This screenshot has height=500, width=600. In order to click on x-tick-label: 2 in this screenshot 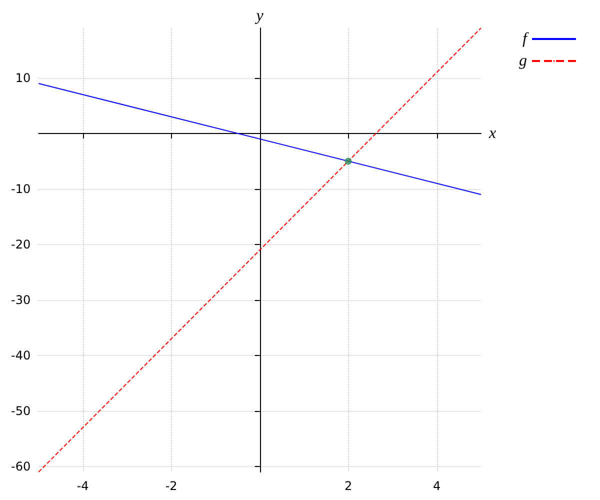, I will do `click(348, 486)`.